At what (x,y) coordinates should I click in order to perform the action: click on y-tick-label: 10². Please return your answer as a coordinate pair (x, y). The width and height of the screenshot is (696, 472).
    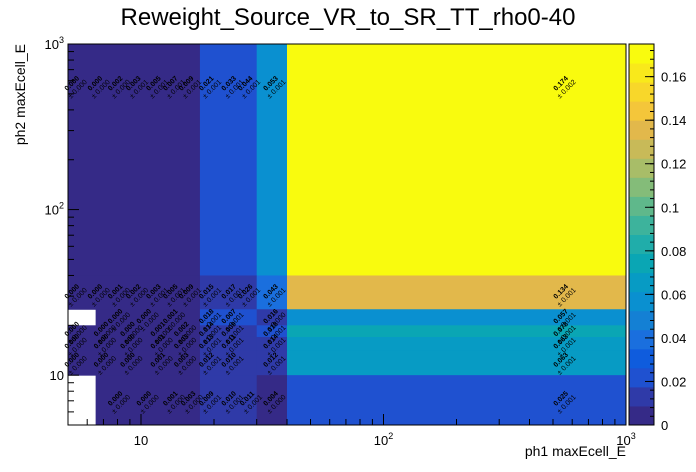
    Looking at the image, I should click on (54, 209).